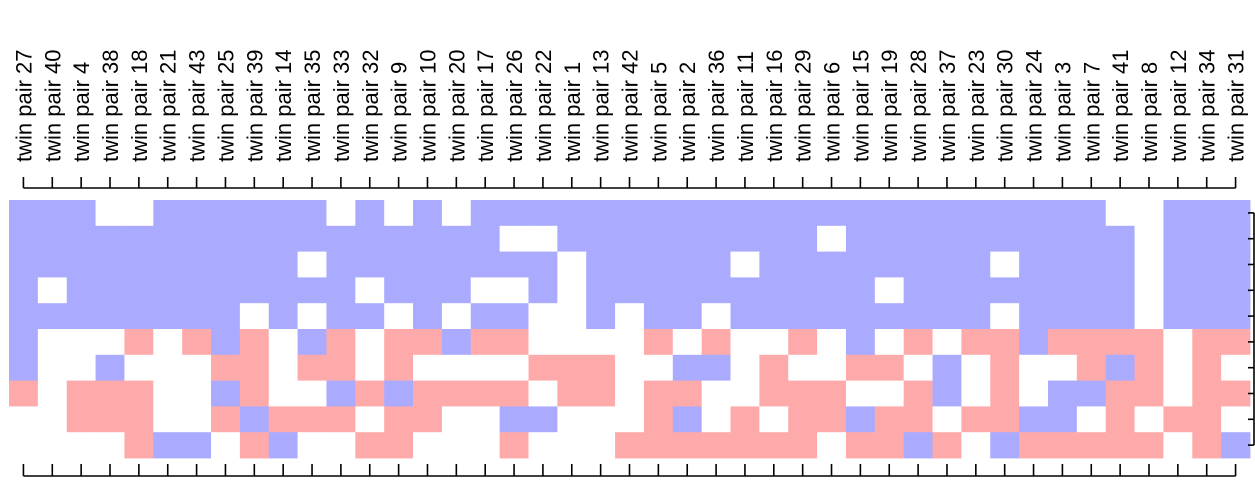 This screenshot has width=1255, height=480. What do you see at coordinates (687, 112) in the screenshot?
I see `column-label: twin pair 2` at bounding box center [687, 112].